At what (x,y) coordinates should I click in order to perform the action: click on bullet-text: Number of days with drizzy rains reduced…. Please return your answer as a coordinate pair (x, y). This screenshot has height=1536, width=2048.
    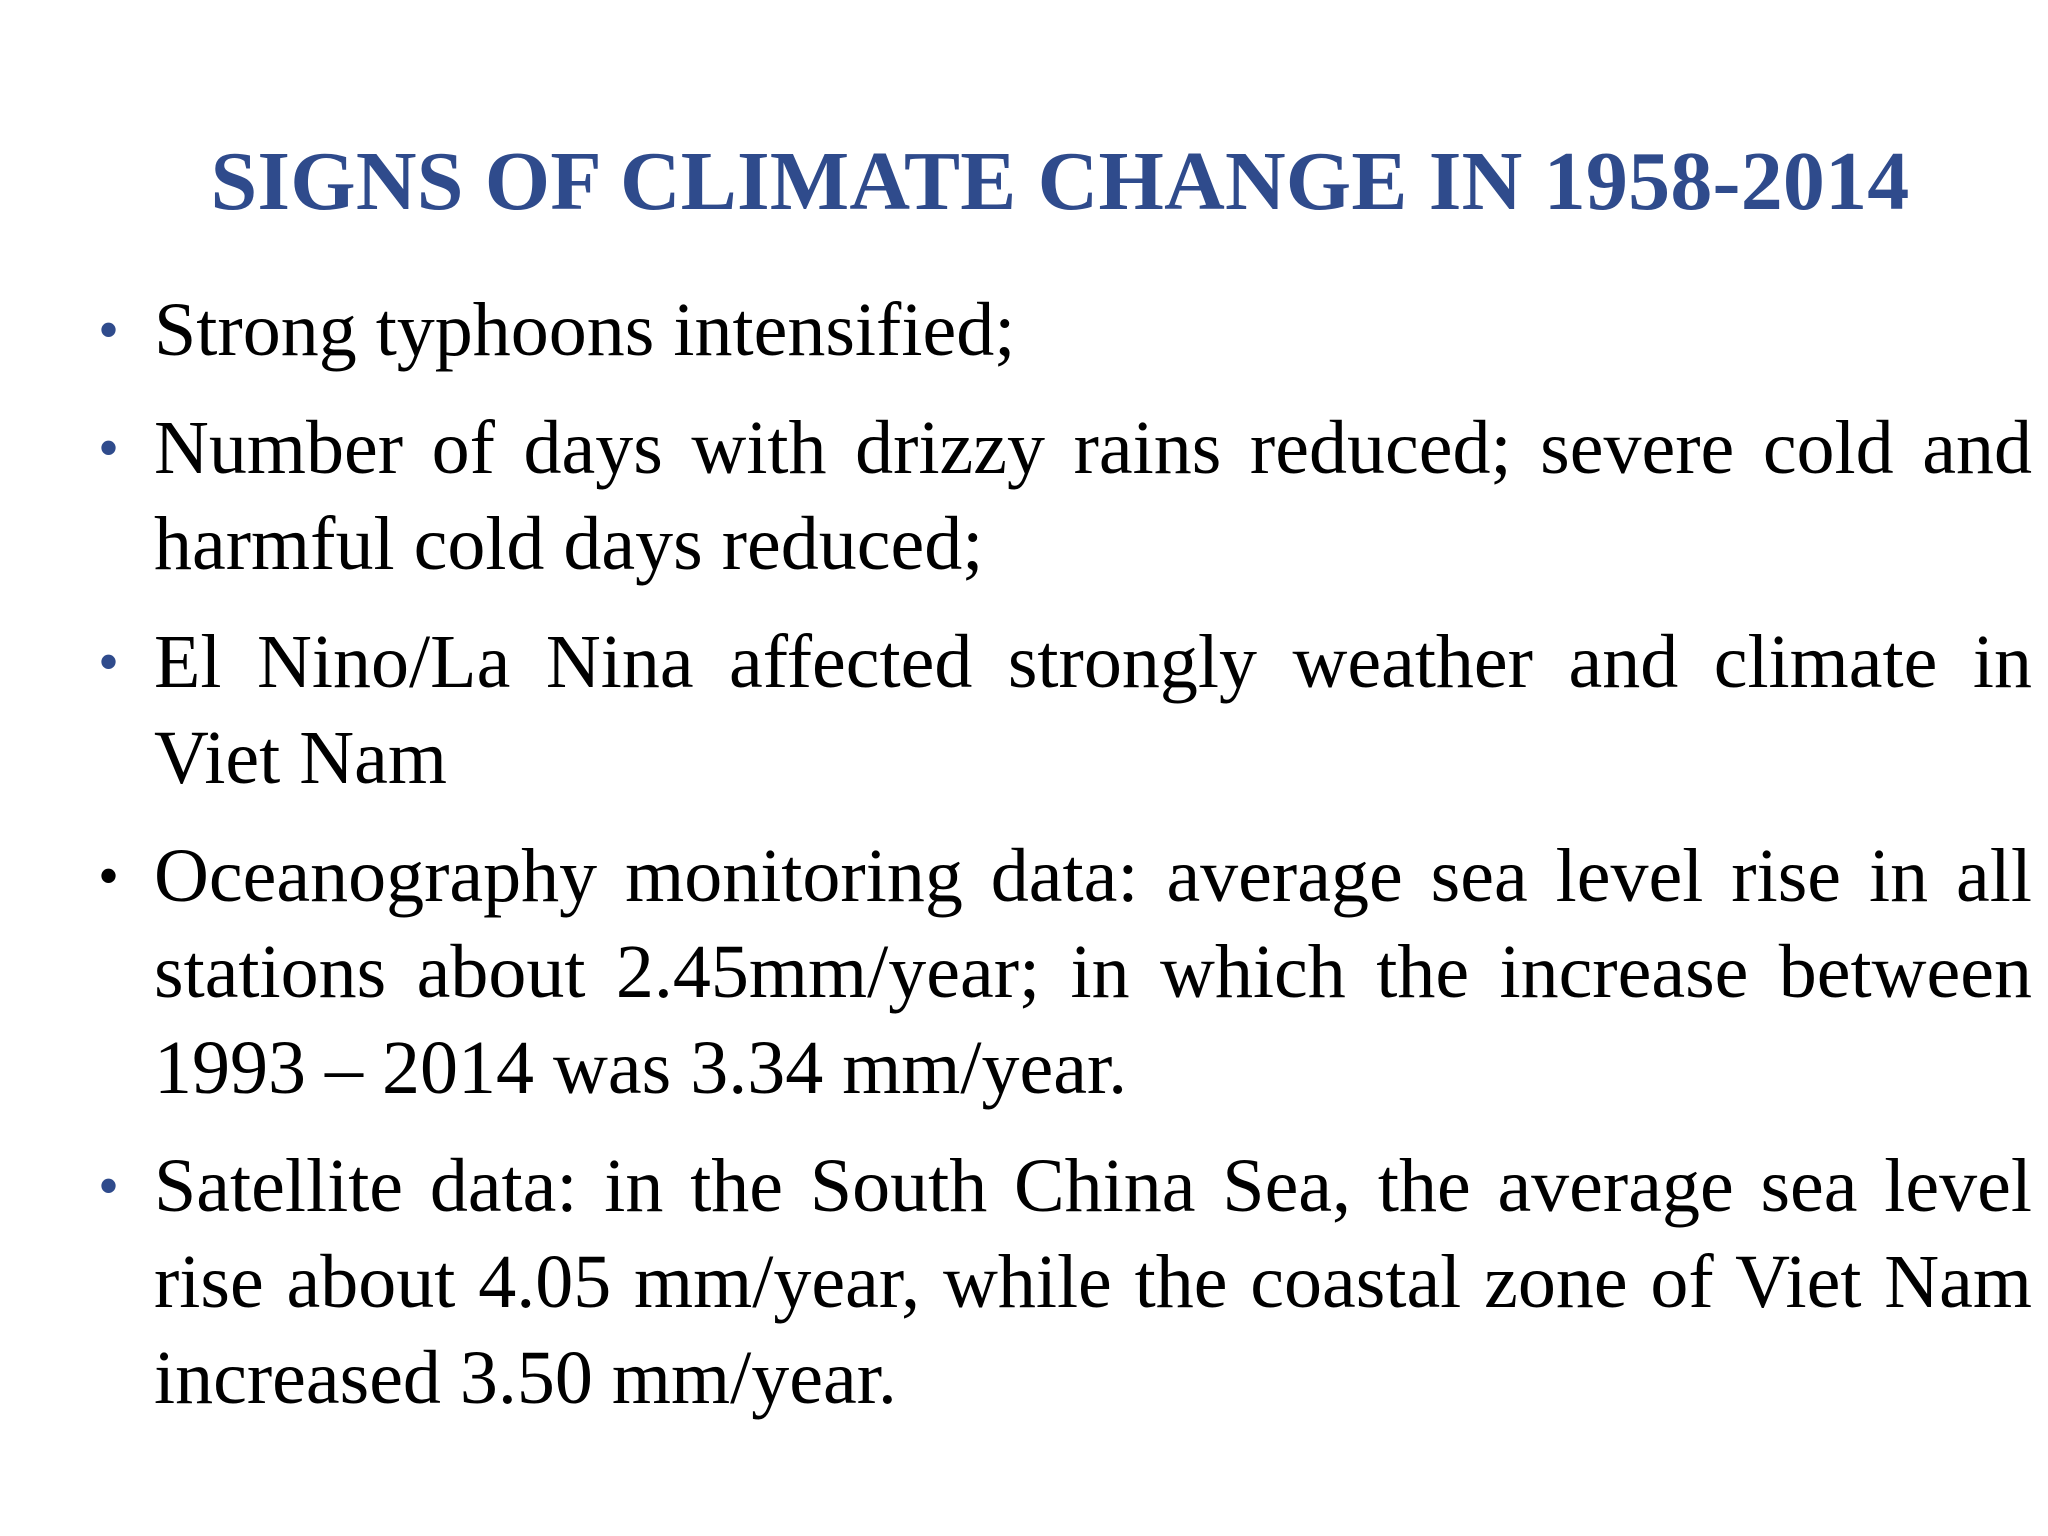
    Looking at the image, I should click on (1093, 496).